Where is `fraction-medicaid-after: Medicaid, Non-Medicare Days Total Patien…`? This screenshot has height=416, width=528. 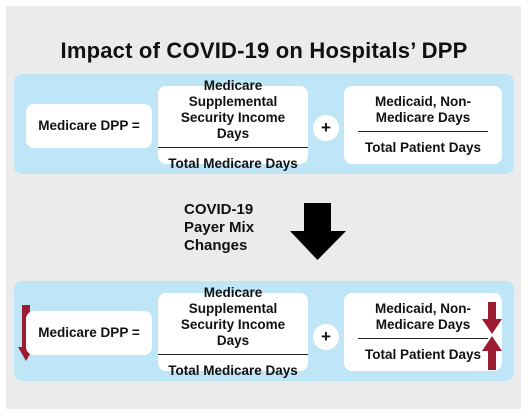 fraction-medicaid-after: Medicaid, Non-Medicare Days Total Patien… is located at coordinates (423, 332).